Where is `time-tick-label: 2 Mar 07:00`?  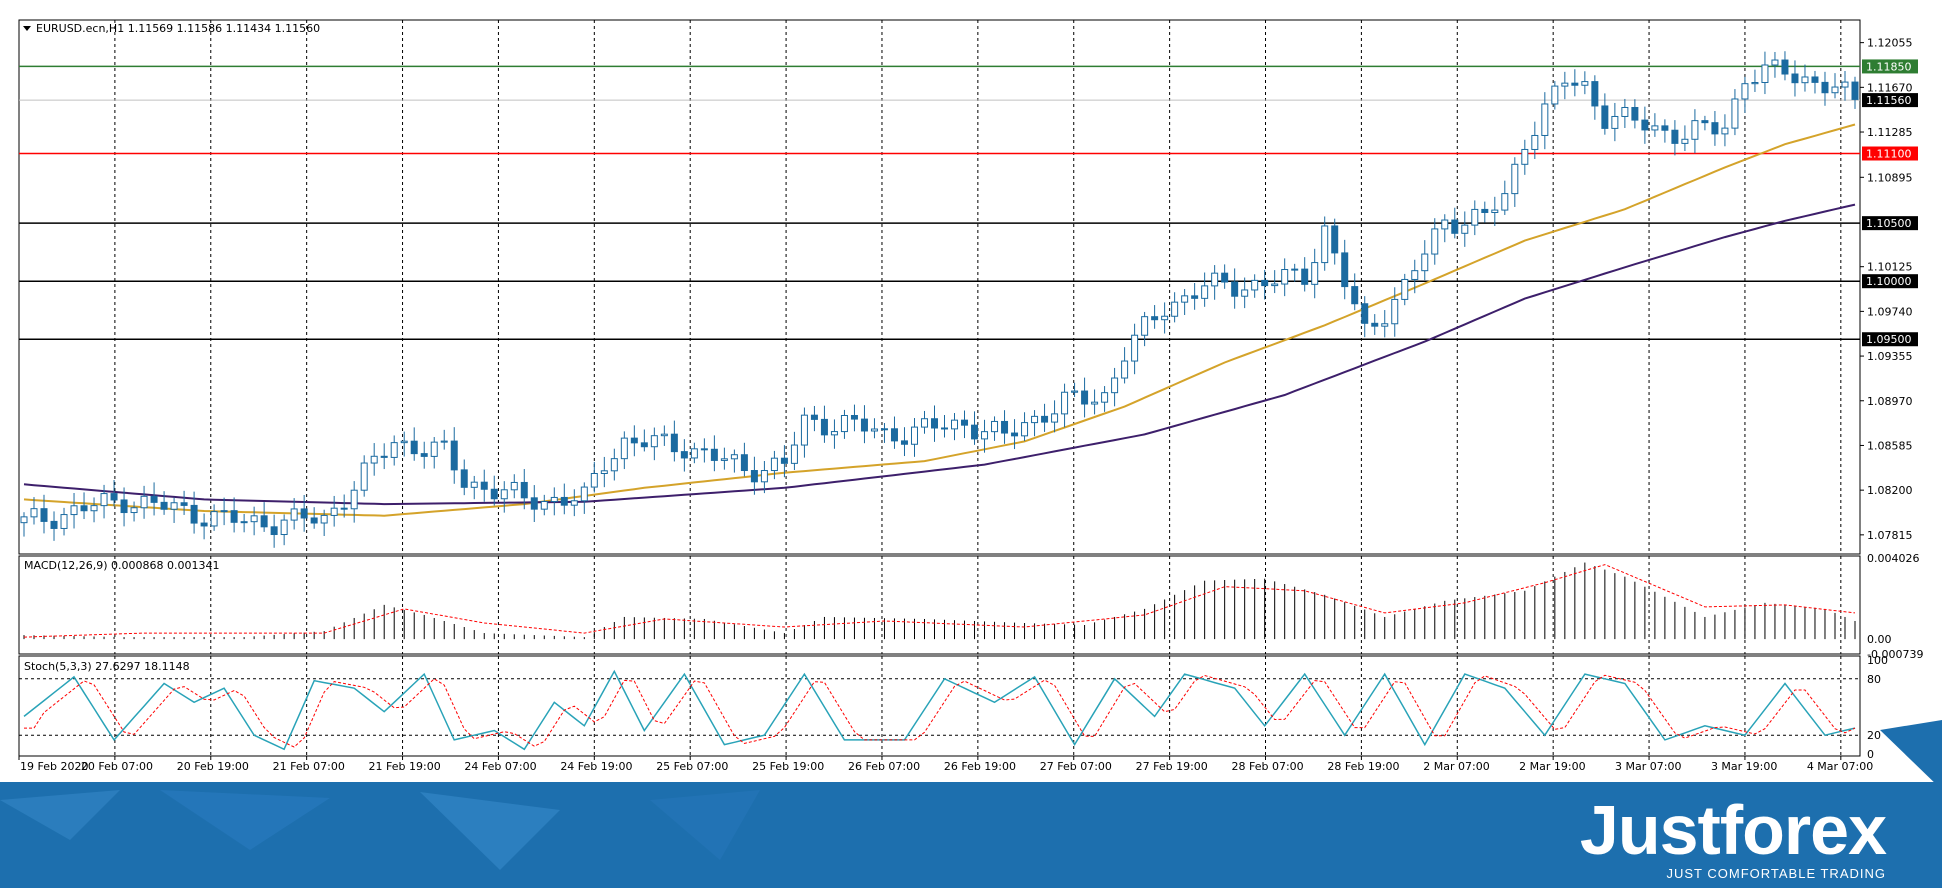
time-tick-label: 2 Mar 07:00 is located at coordinates (1456, 766).